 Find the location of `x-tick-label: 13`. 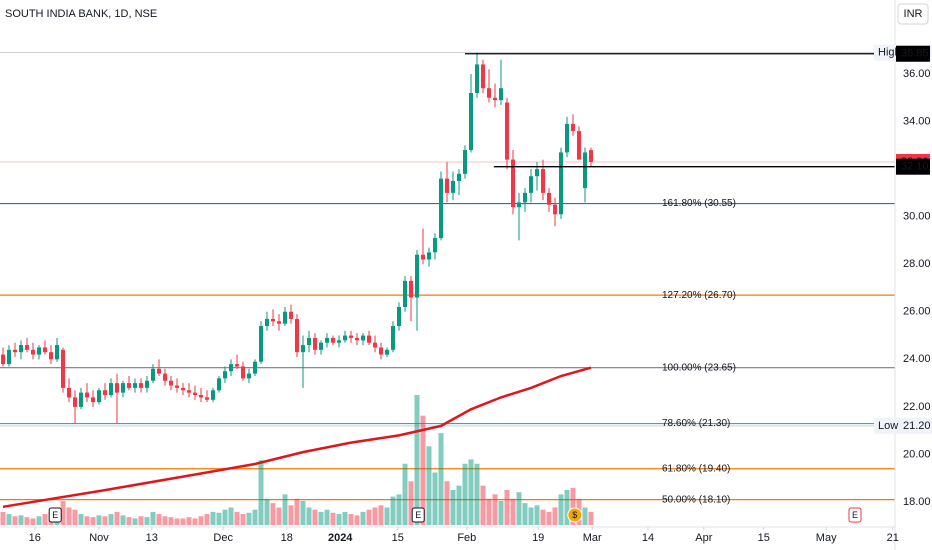

x-tick-label: 13 is located at coordinates (152, 538).